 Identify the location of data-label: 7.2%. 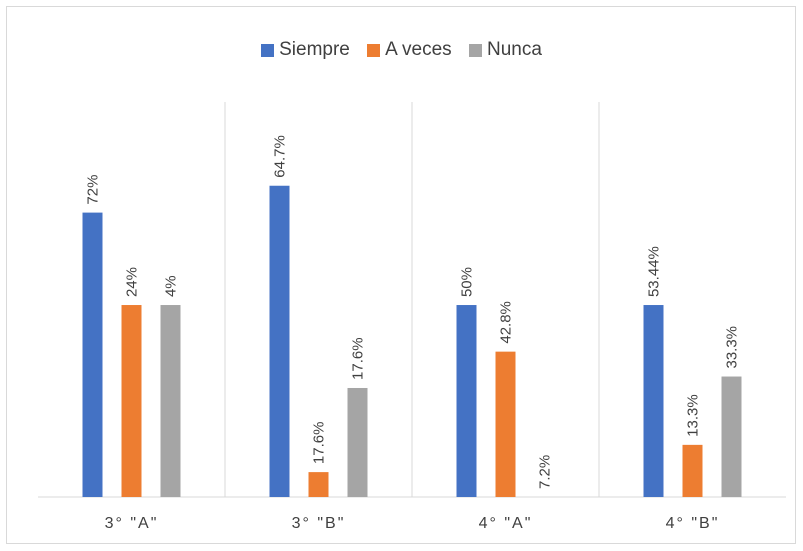
(545, 472).